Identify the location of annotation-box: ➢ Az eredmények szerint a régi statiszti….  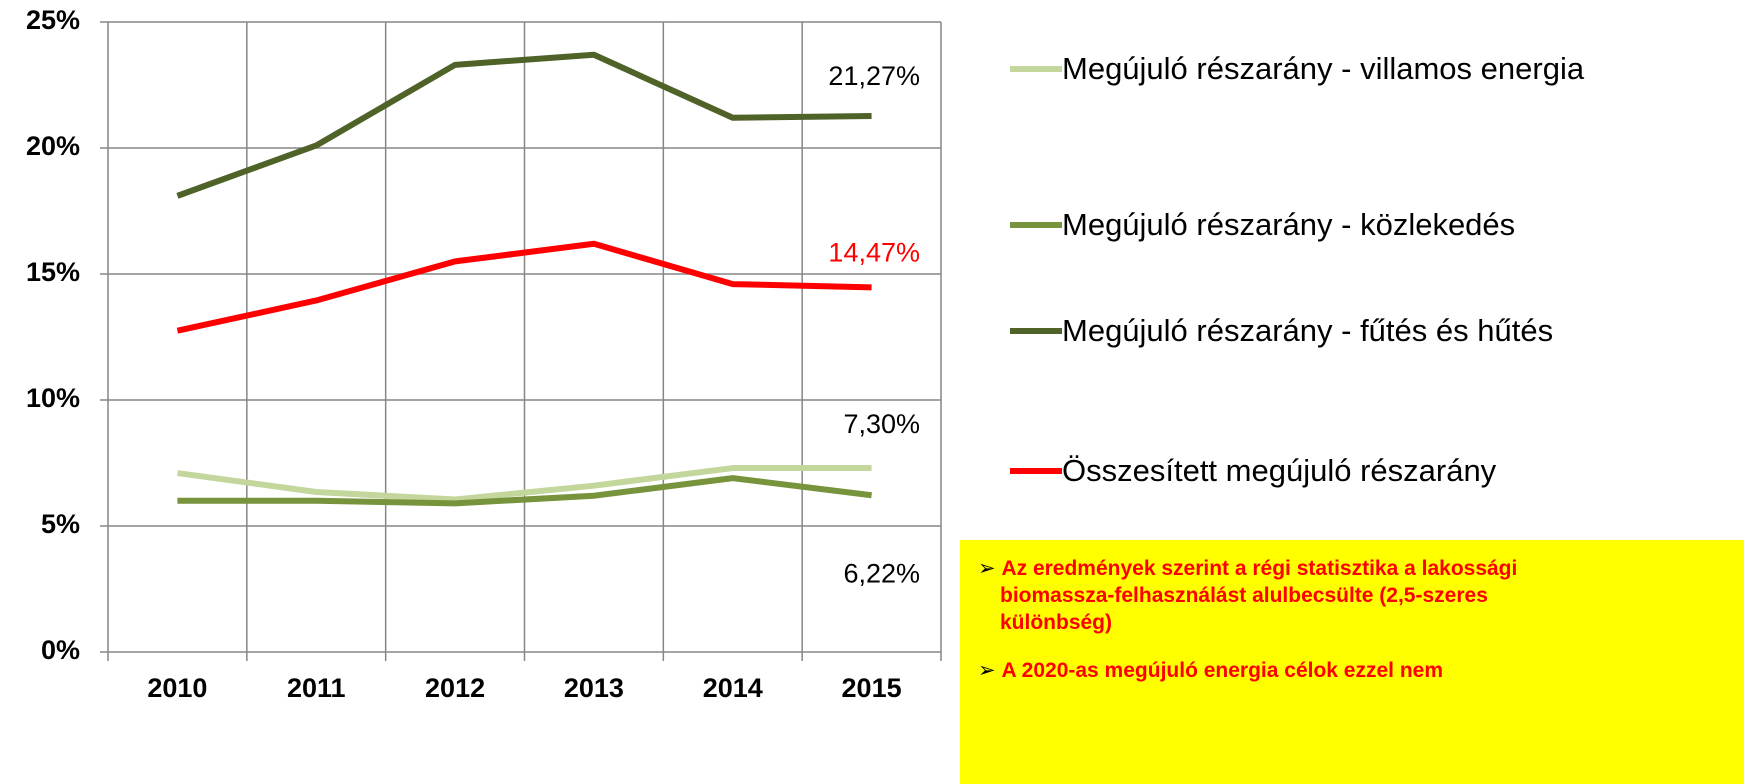
(1352, 662).